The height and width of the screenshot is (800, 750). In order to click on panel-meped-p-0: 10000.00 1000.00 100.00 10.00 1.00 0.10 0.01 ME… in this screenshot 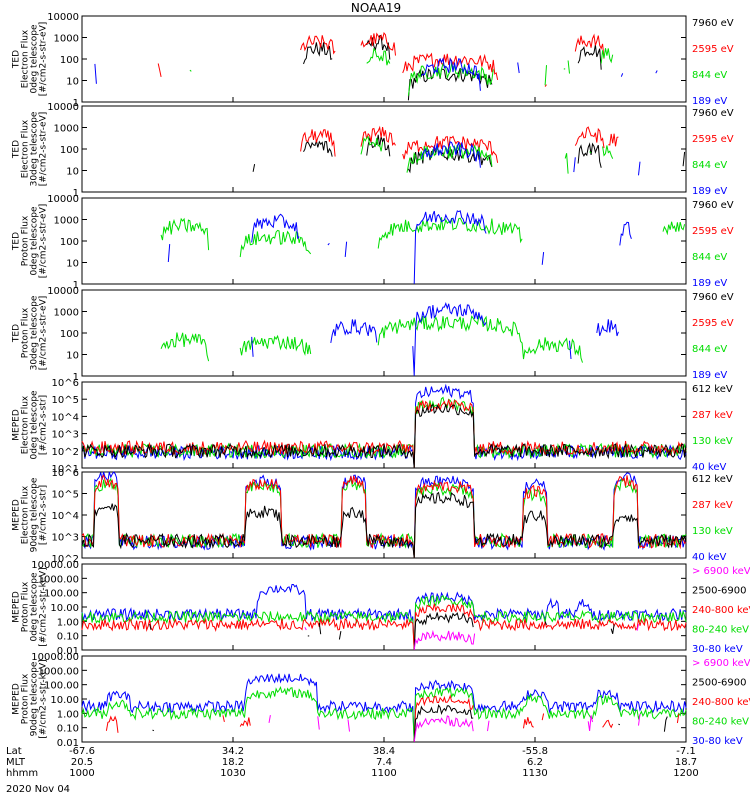, I will do `click(381, 608)`.